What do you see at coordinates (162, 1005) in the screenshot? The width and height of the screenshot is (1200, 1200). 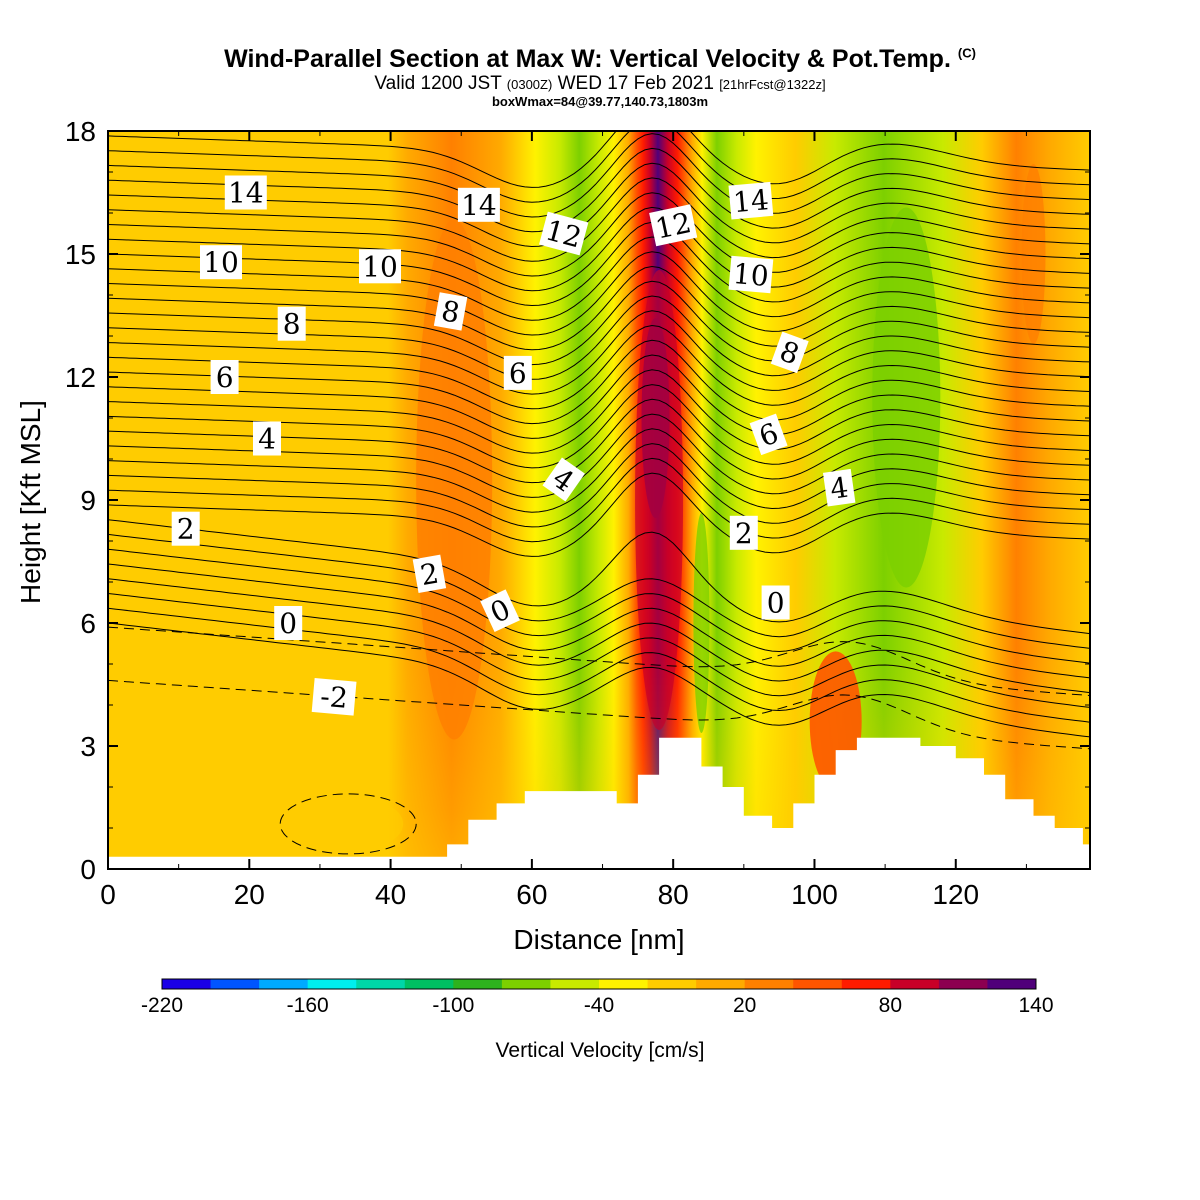 I see `colorbar-tick-label: -220` at bounding box center [162, 1005].